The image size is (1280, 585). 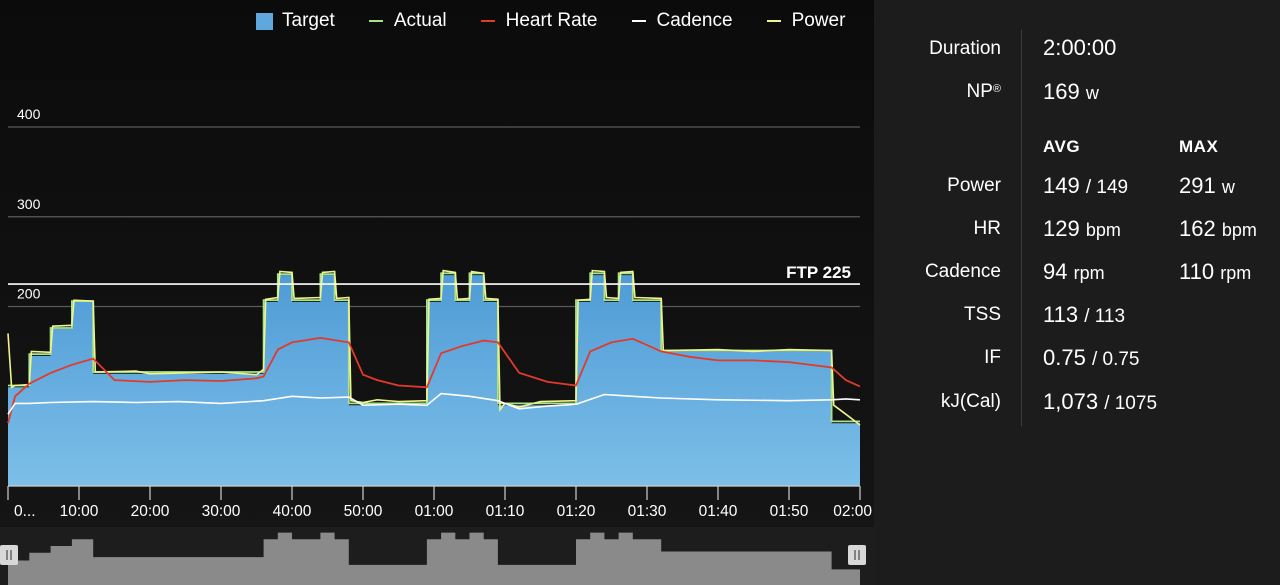 I want to click on x-tick-label: 10:00, so click(x=79, y=511).